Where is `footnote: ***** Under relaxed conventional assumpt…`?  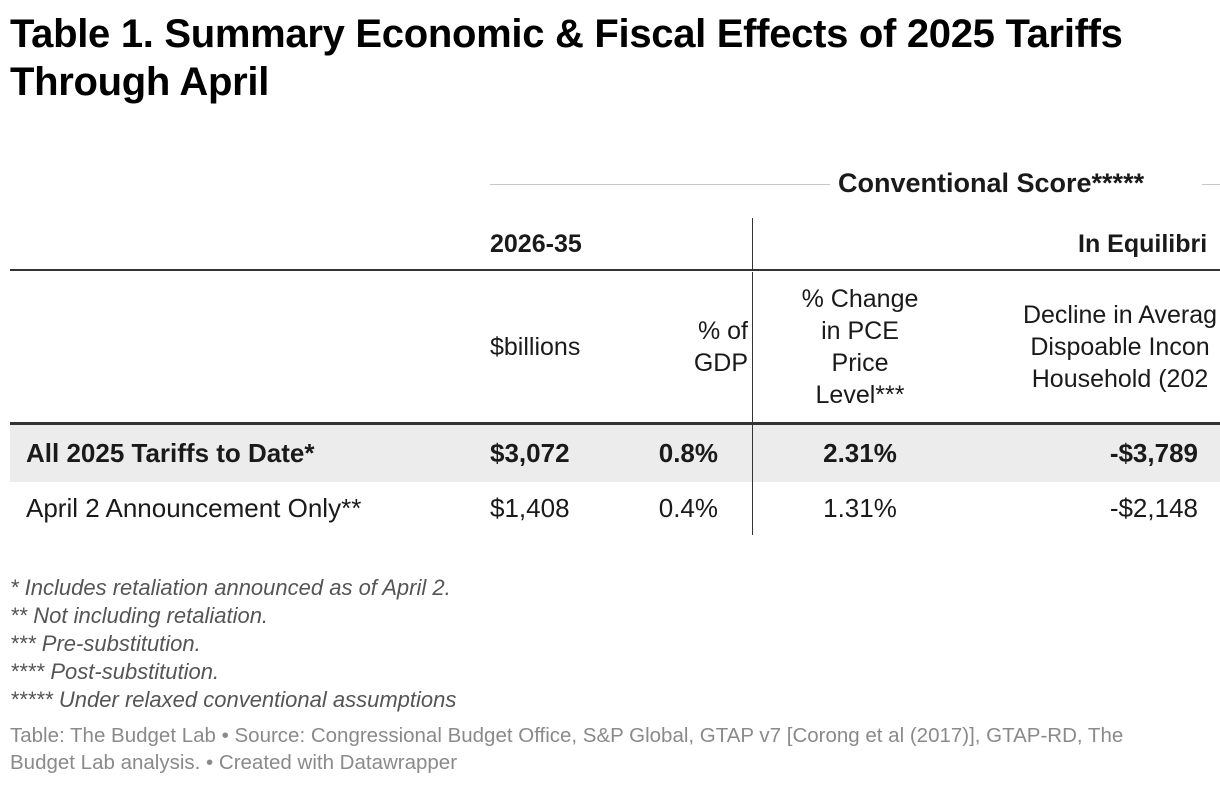 footnote: ***** Under relaxed conventional assumpt… is located at coordinates (233, 699).